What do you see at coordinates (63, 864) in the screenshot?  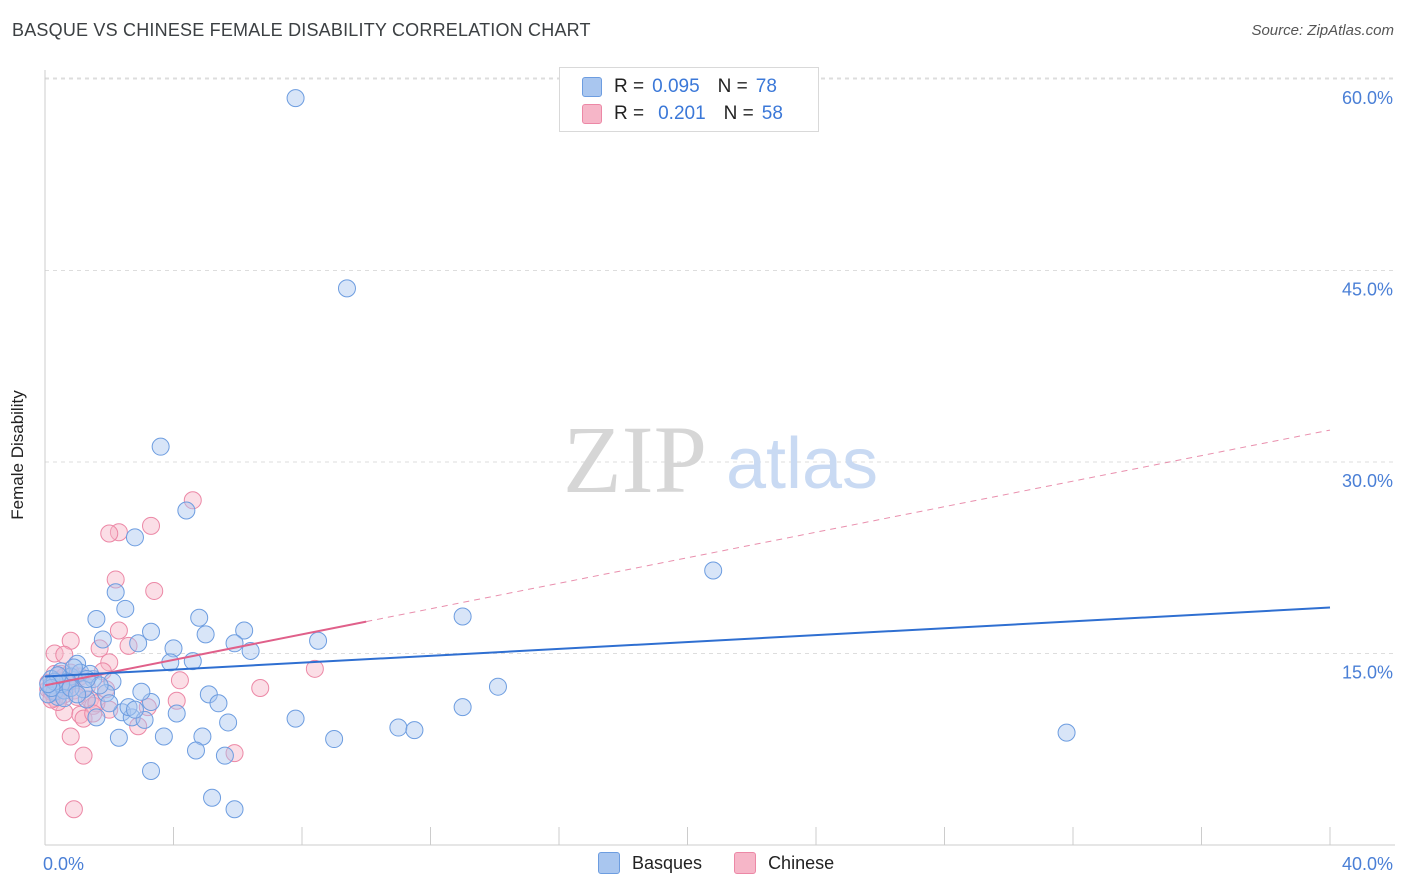 I see `x-tick-label: 0.0%` at bounding box center [63, 864].